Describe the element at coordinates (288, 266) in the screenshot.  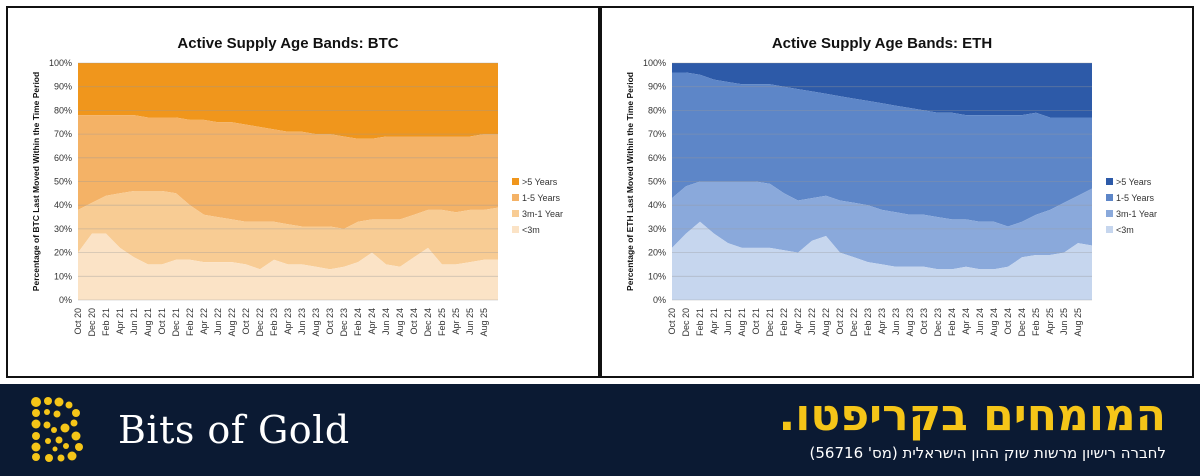
I see `btc-area--3m` at that location.